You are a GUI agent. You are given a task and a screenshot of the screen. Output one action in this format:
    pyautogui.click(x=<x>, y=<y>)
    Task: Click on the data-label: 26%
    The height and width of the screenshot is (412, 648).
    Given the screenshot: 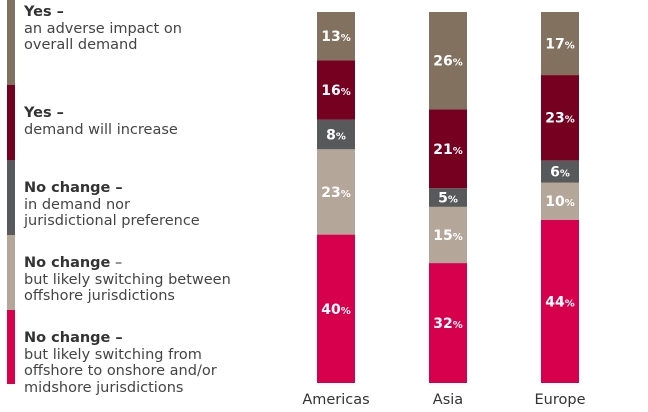 What is the action you would take?
    pyautogui.click(x=448, y=62)
    